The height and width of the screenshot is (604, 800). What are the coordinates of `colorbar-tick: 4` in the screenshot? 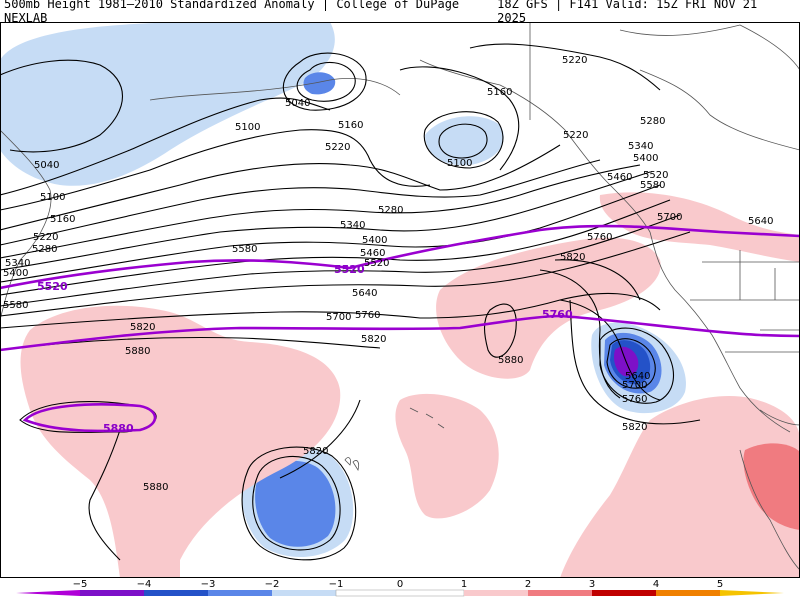 It's located at (656, 584).